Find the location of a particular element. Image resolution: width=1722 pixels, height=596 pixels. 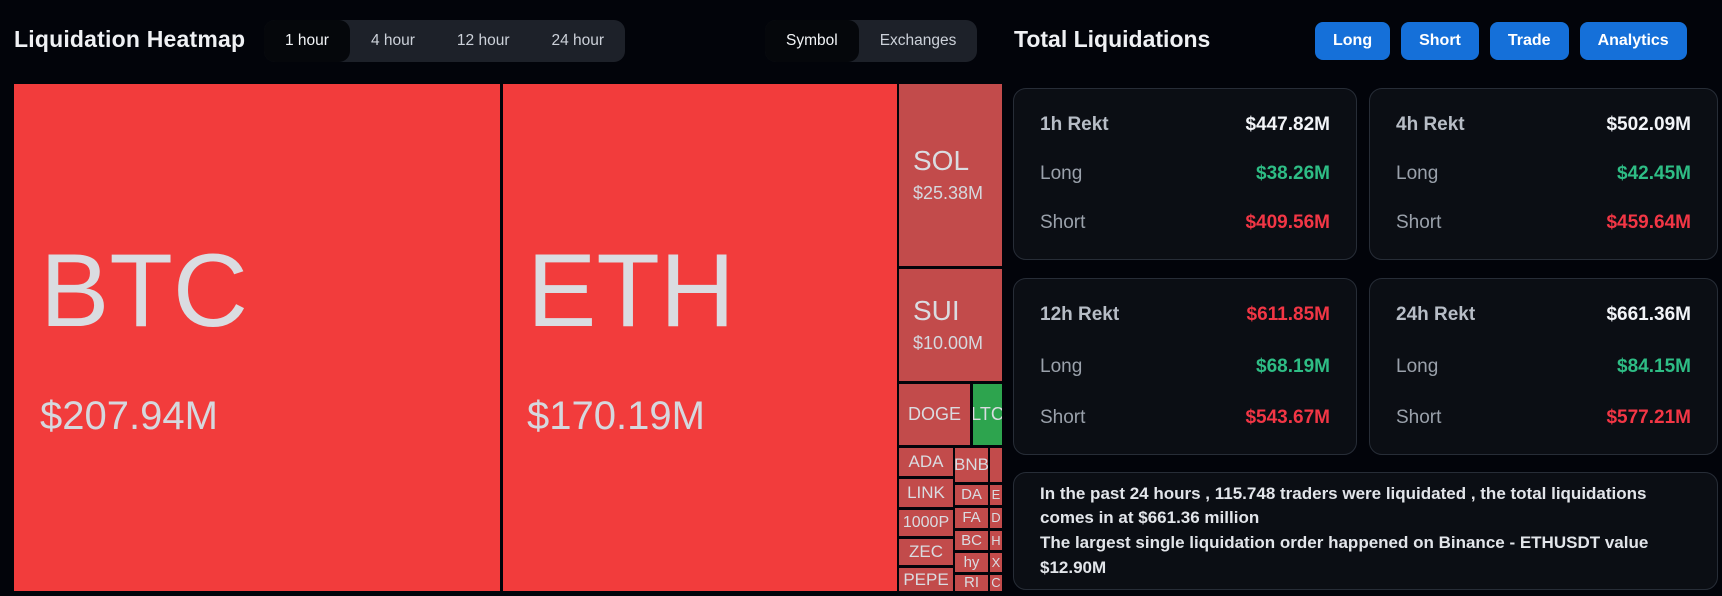

total-liquidations-title: Total Liquidations is located at coordinates (1112, 39).